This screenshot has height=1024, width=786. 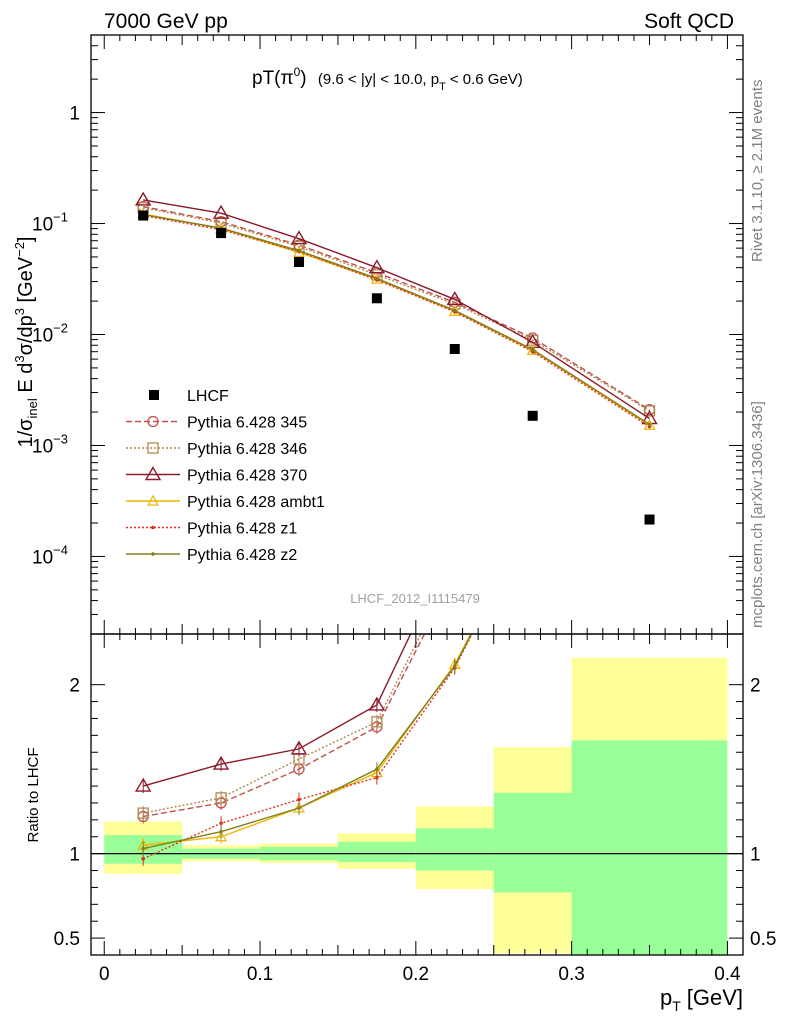 What do you see at coordinates (571, 974) in the screenshot?
I see `x-tick-label-3: 0.3` at bounding box center [571, 974].